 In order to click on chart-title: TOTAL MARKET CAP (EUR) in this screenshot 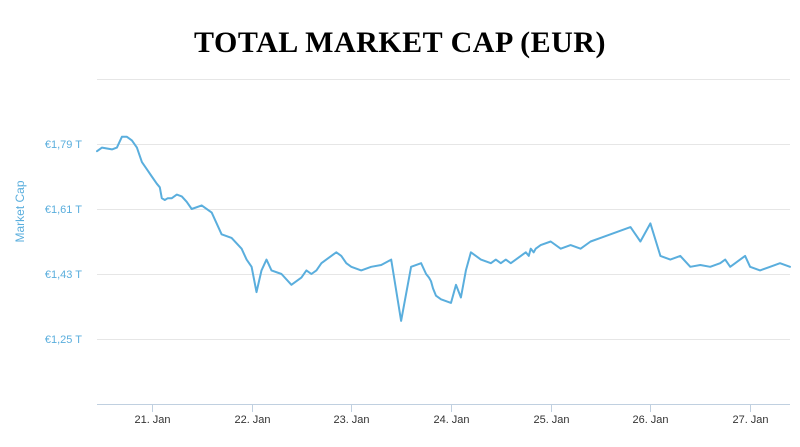, I will do `click(400, 42)`.